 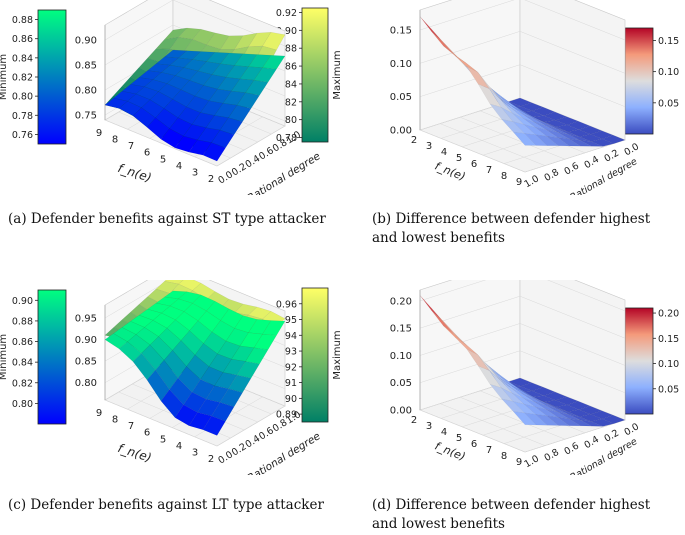 I want to click on chart-b-x-tick-label: 2, so click(x=414, y=140).